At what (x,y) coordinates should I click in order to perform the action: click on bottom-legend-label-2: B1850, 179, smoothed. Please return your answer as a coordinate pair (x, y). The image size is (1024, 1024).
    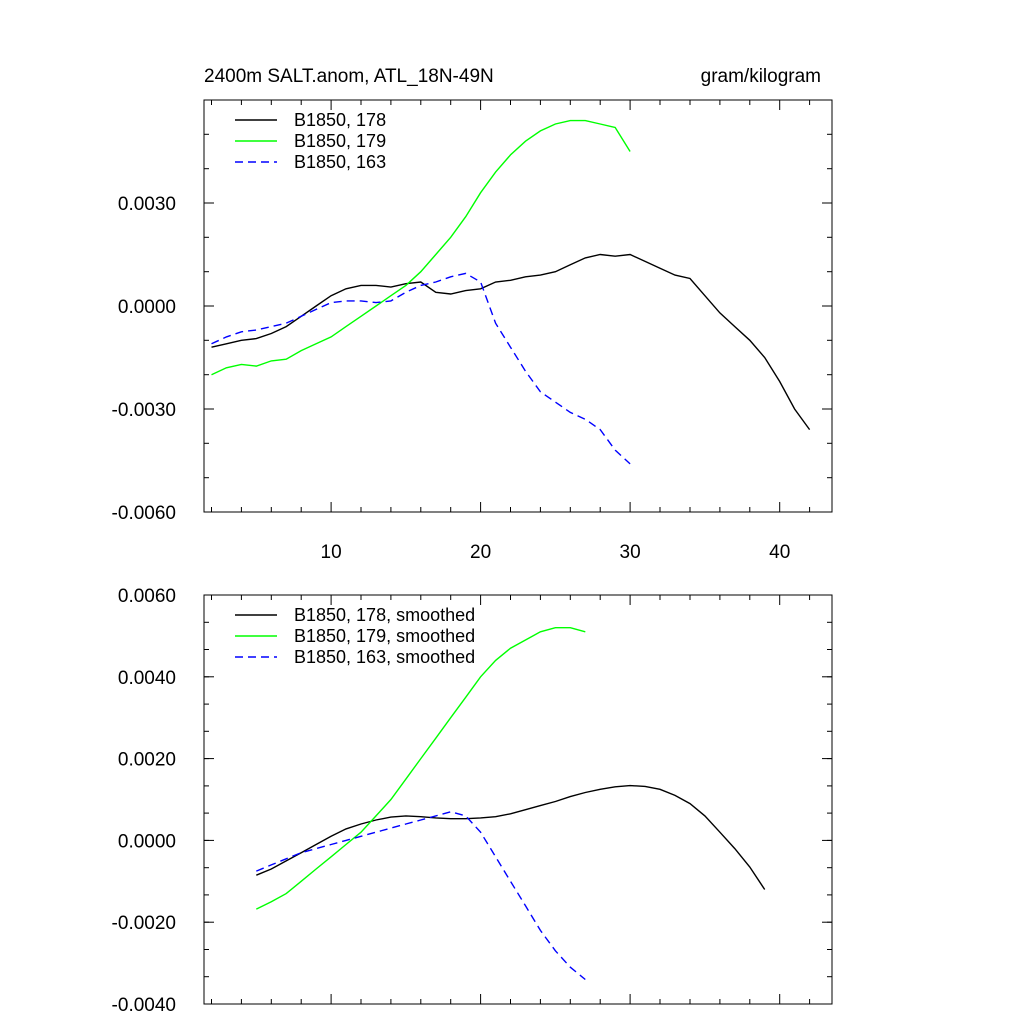
    Looking at the image, I should click on (384, 636).